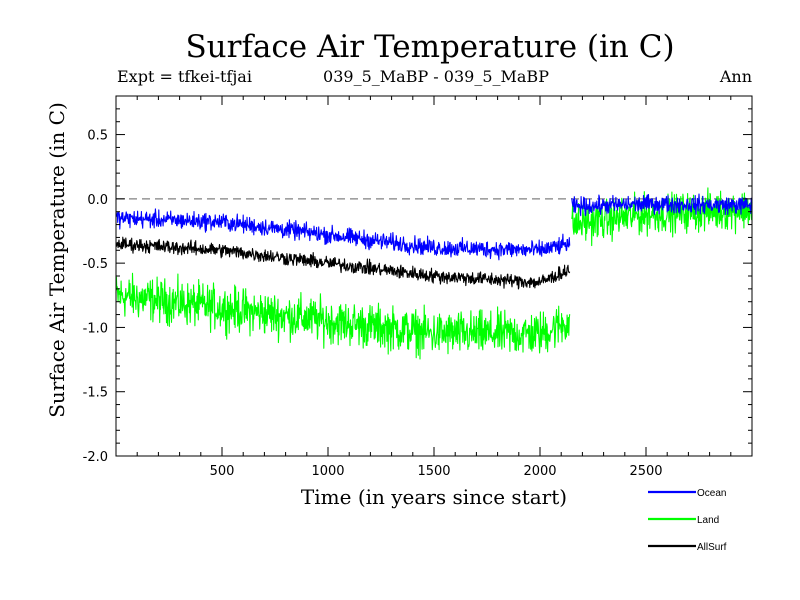 This screenshot has height=600, width=800. I want to click on y-tick-label: 0.5, so click(97, 136).